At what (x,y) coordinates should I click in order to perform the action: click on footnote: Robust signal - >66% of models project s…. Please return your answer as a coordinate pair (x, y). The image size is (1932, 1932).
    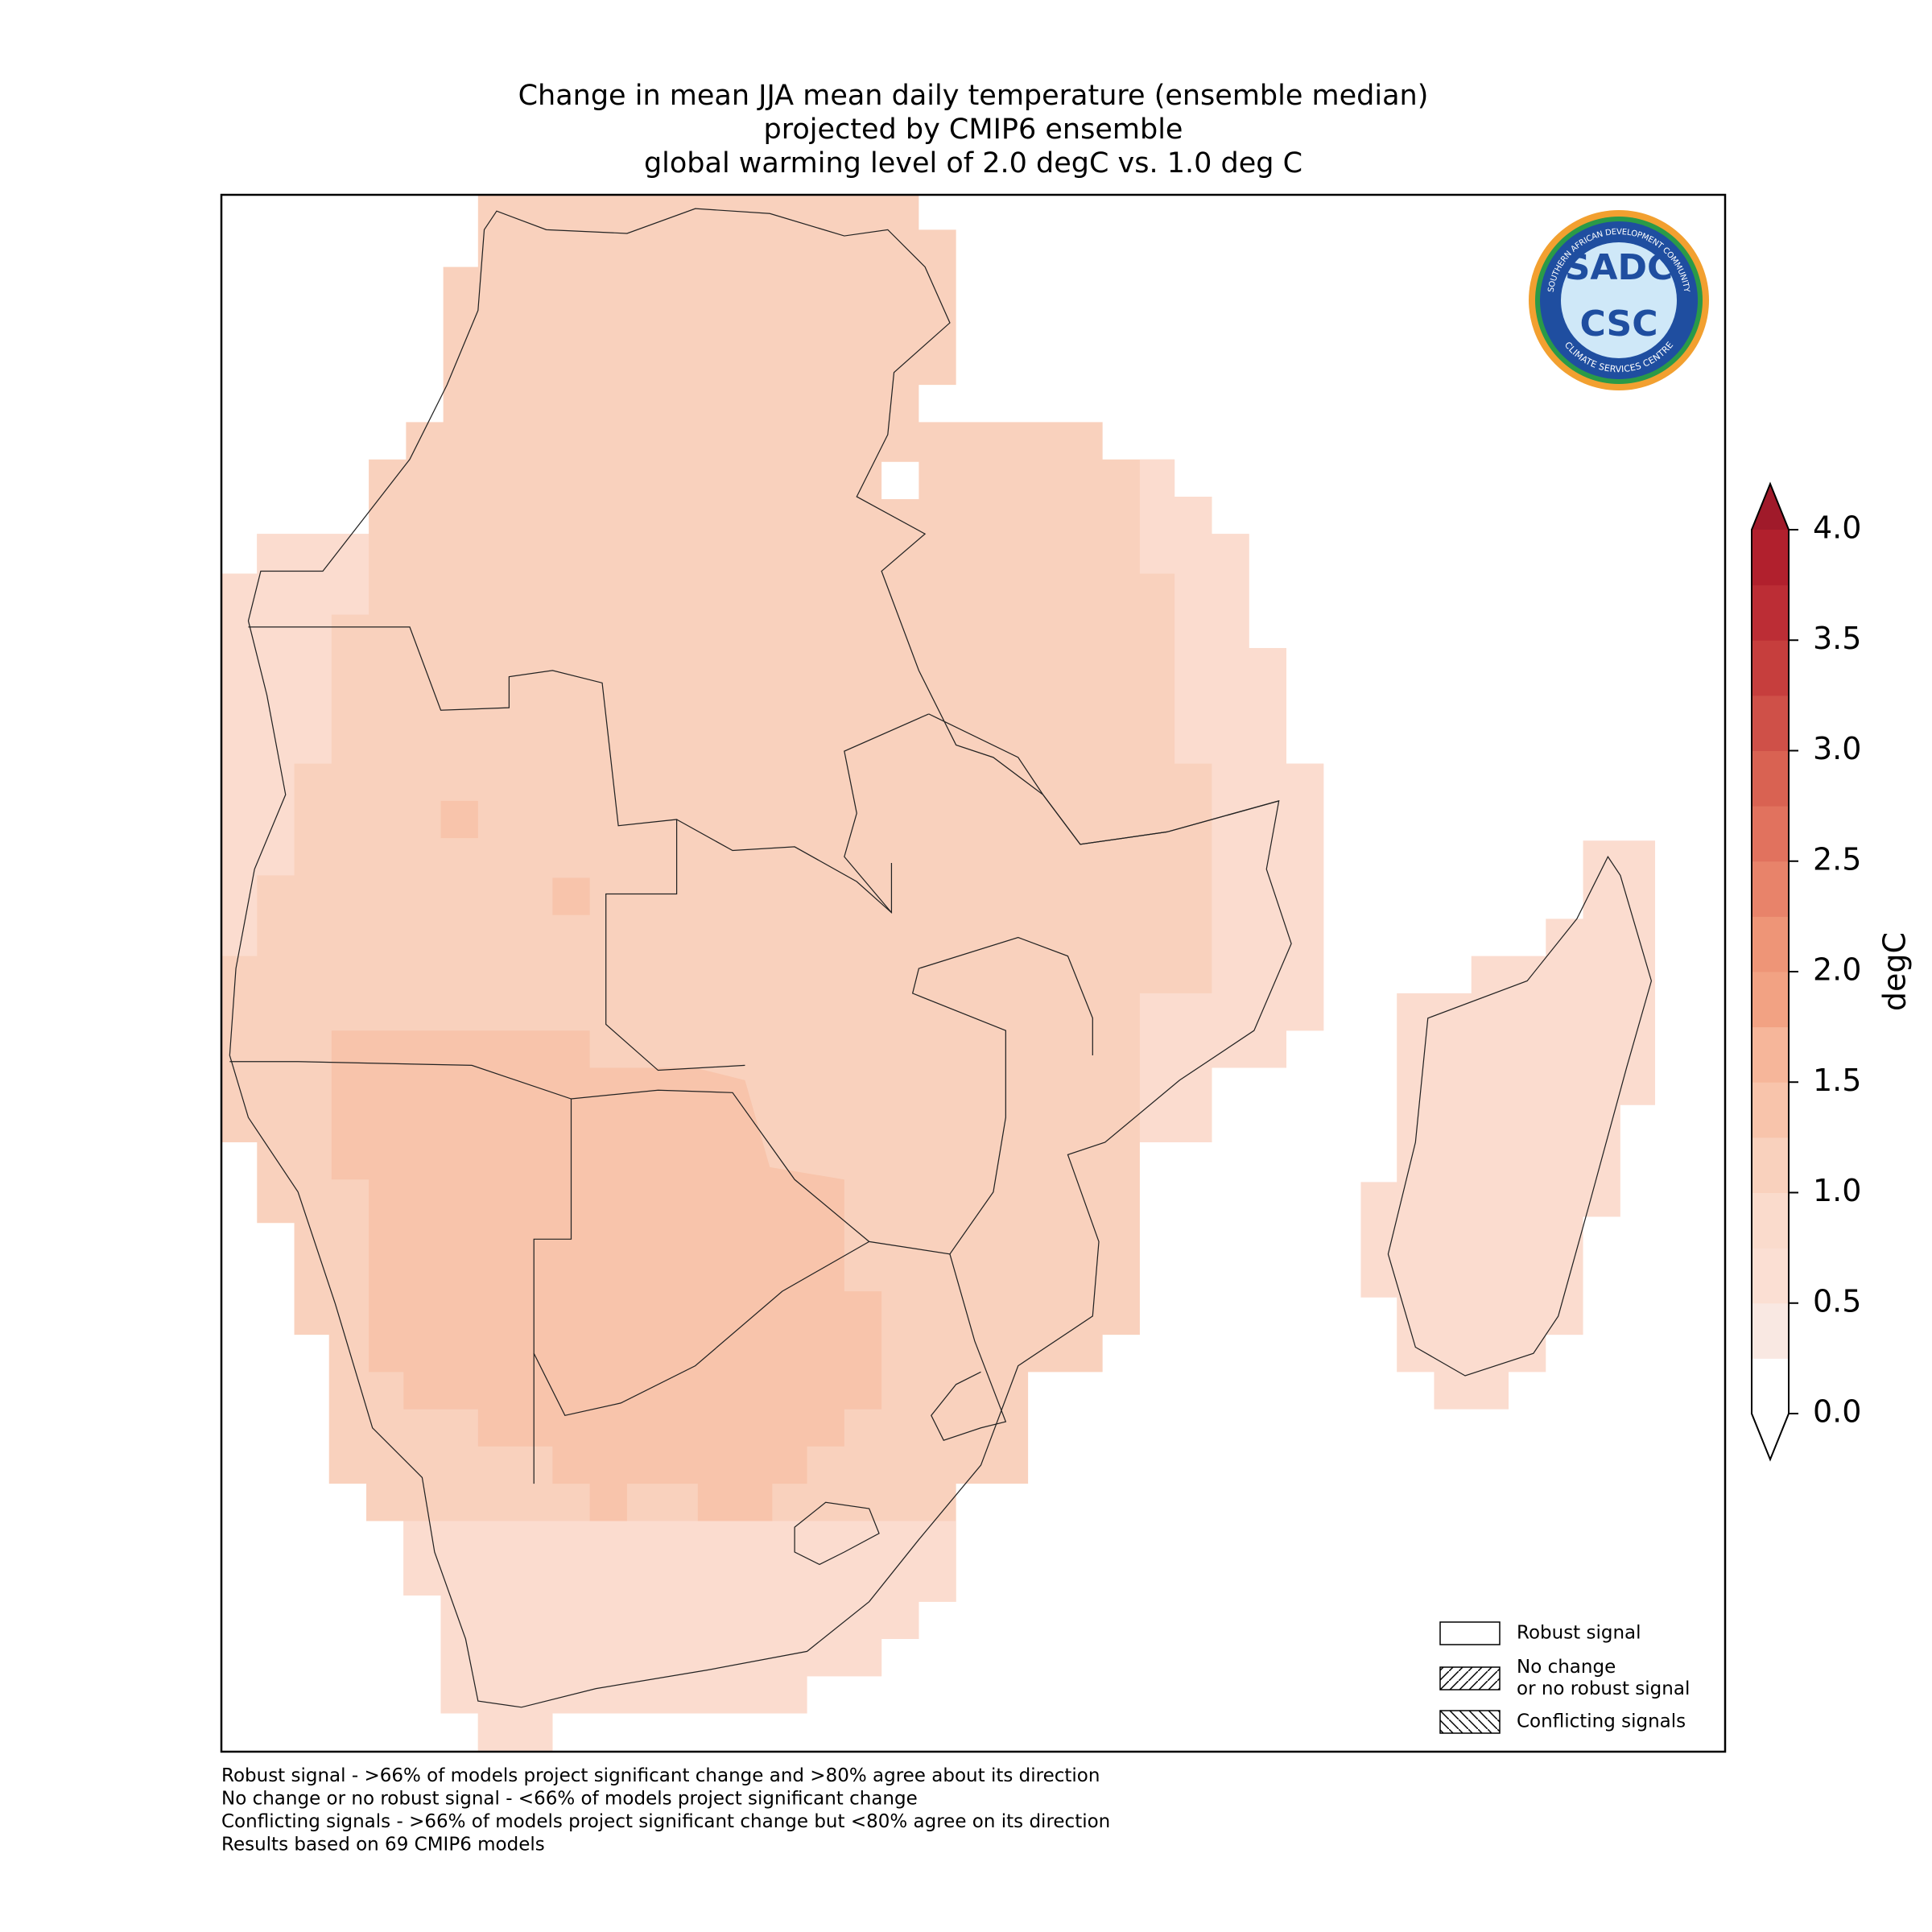
    Looking at the image, I should click on (660, 1775).